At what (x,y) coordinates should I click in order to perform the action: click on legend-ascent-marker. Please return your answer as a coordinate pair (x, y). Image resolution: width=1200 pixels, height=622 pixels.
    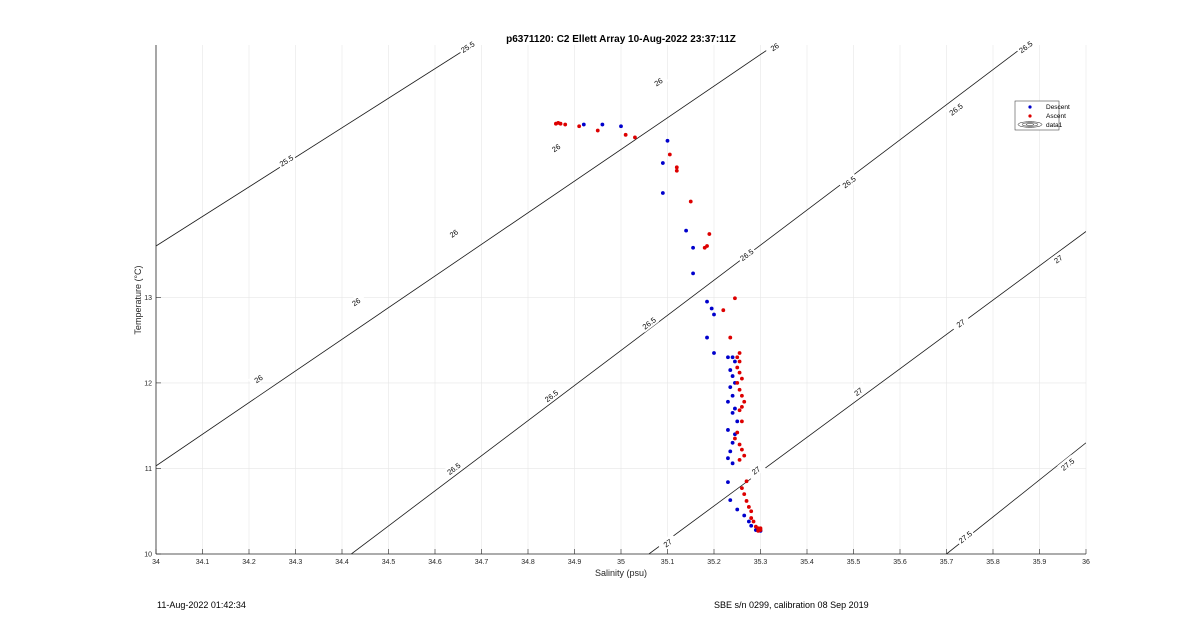
    Looking at the image, I should click on (1030, 116).